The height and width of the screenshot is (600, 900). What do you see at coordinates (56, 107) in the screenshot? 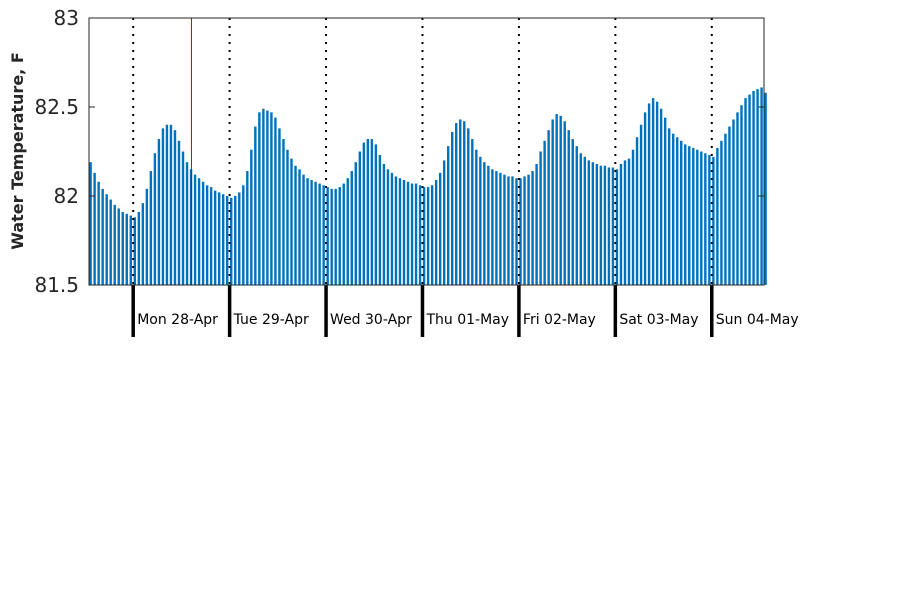
I see `y-tick-label: 82.5` at bounding box center [56, 107].